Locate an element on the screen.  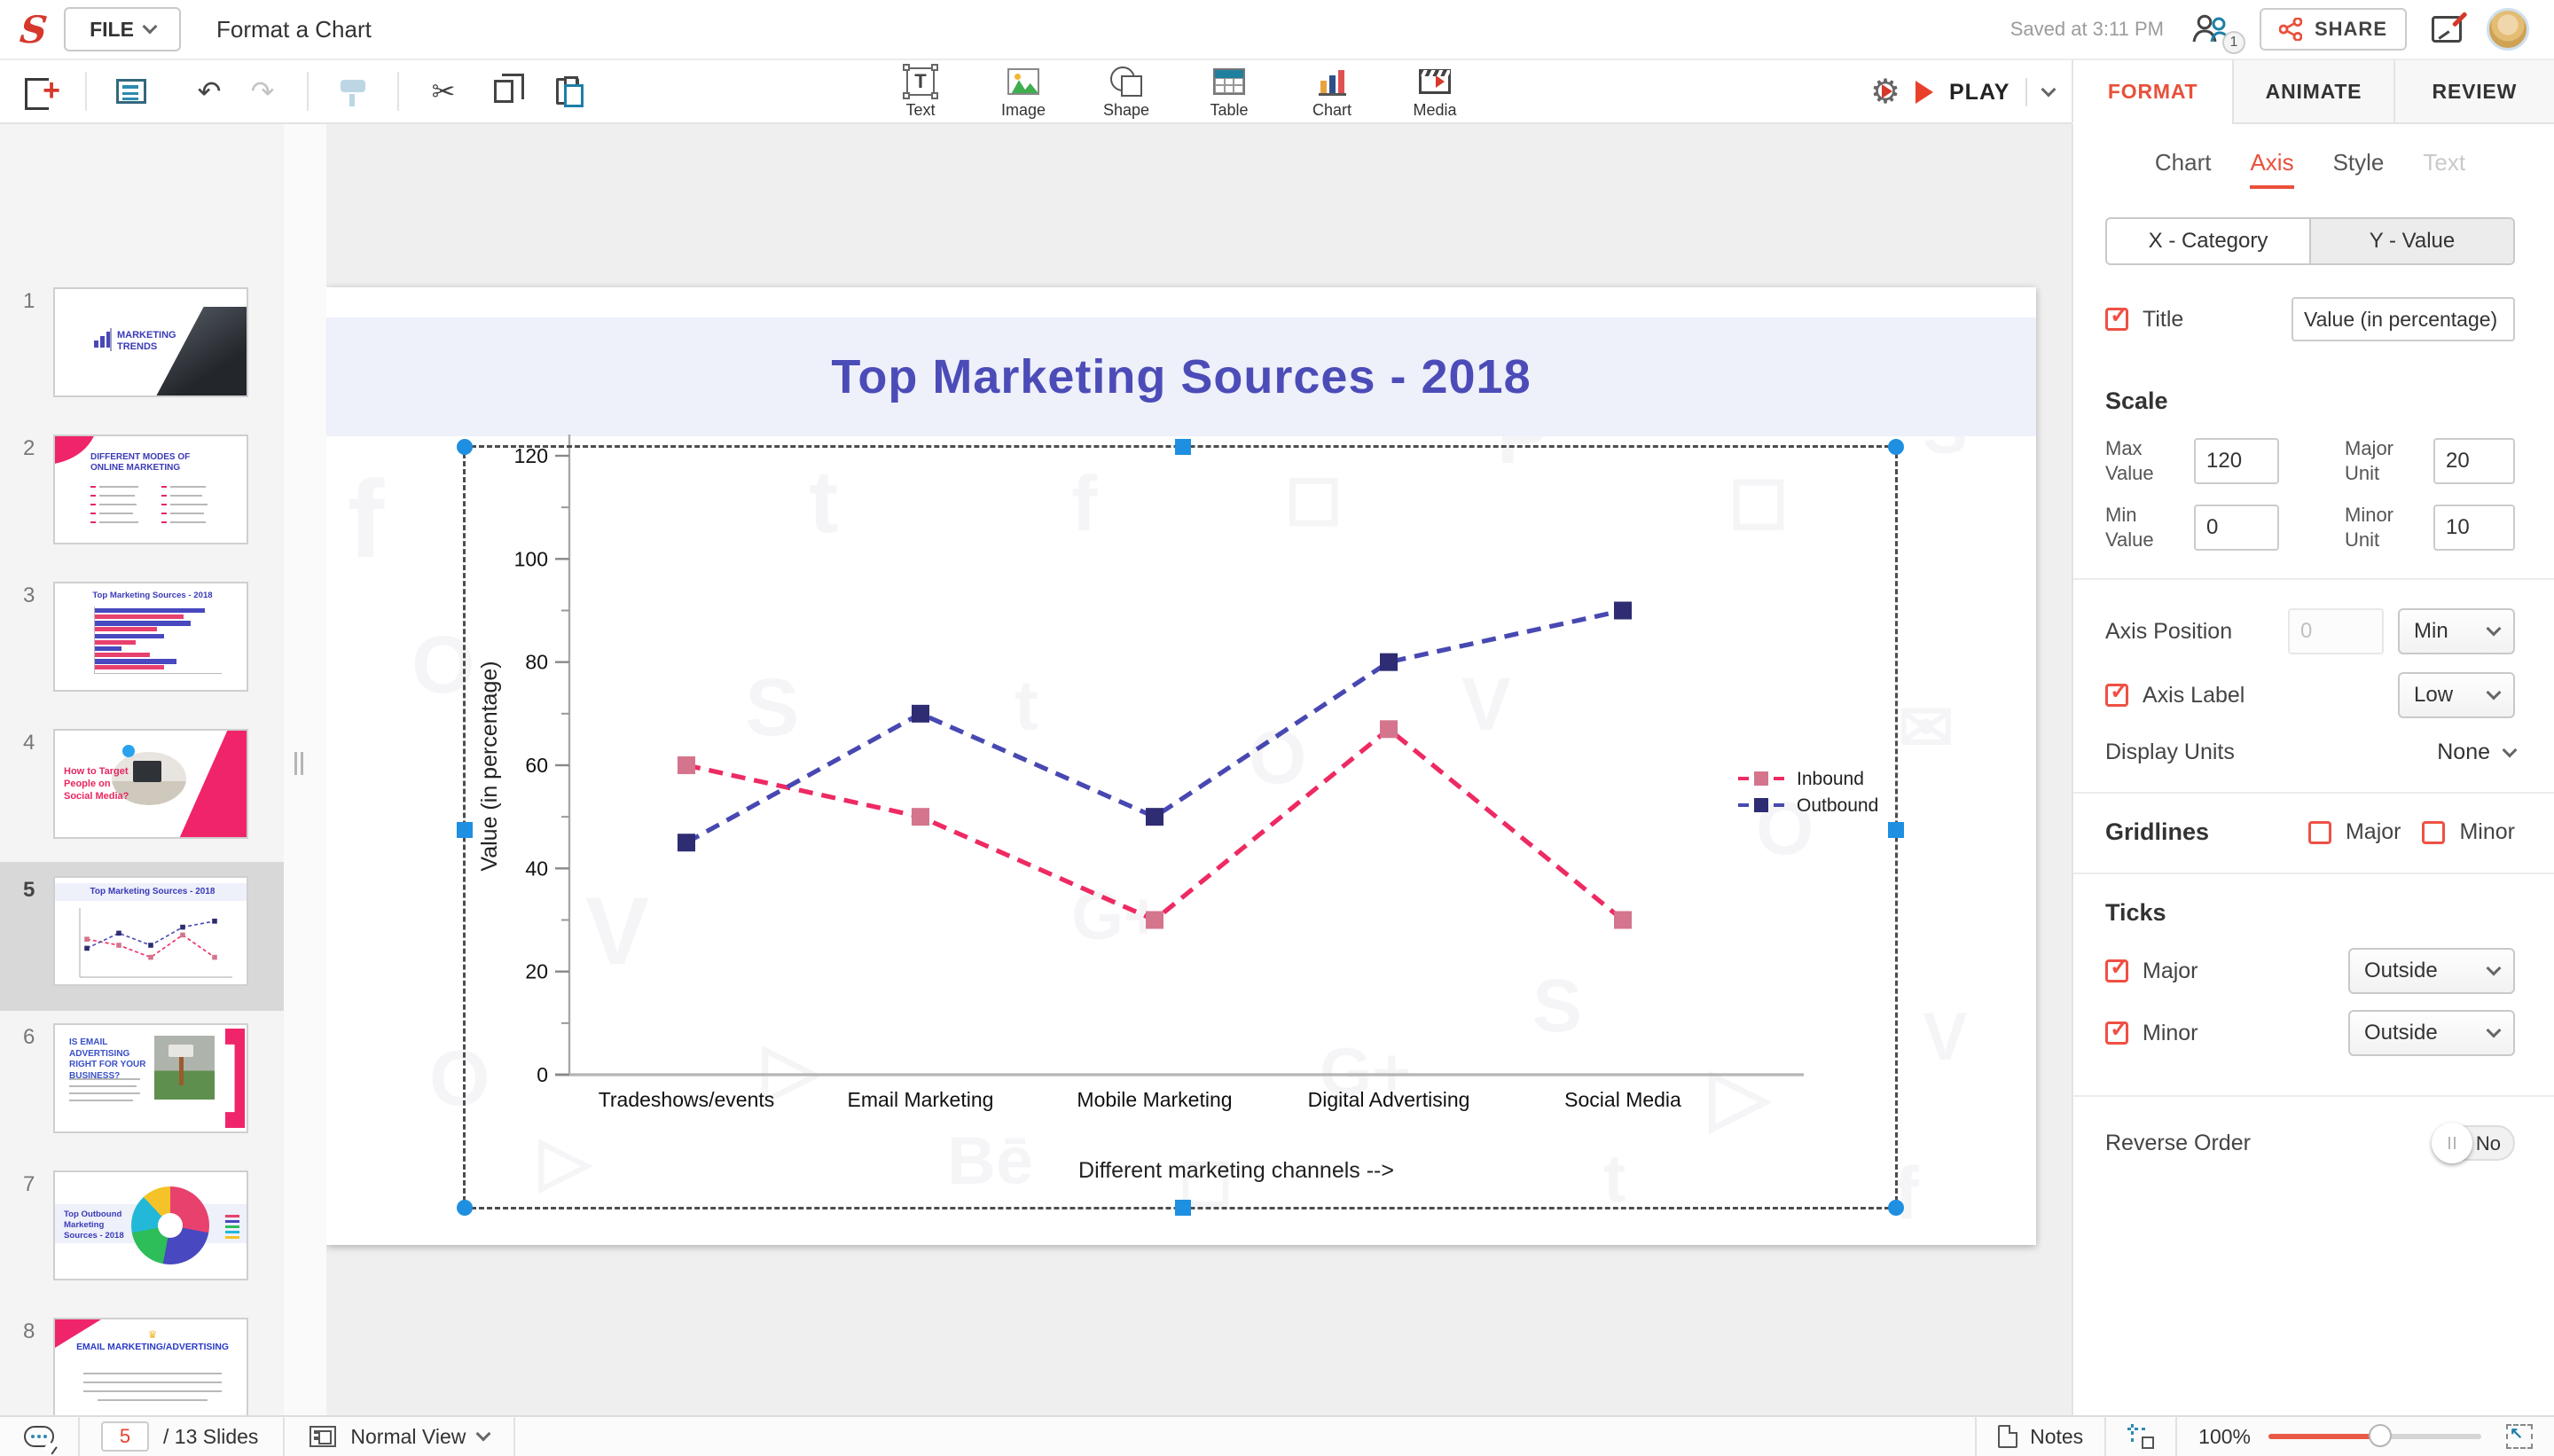
new-slide-button: + is located at coordinates (40, 91).